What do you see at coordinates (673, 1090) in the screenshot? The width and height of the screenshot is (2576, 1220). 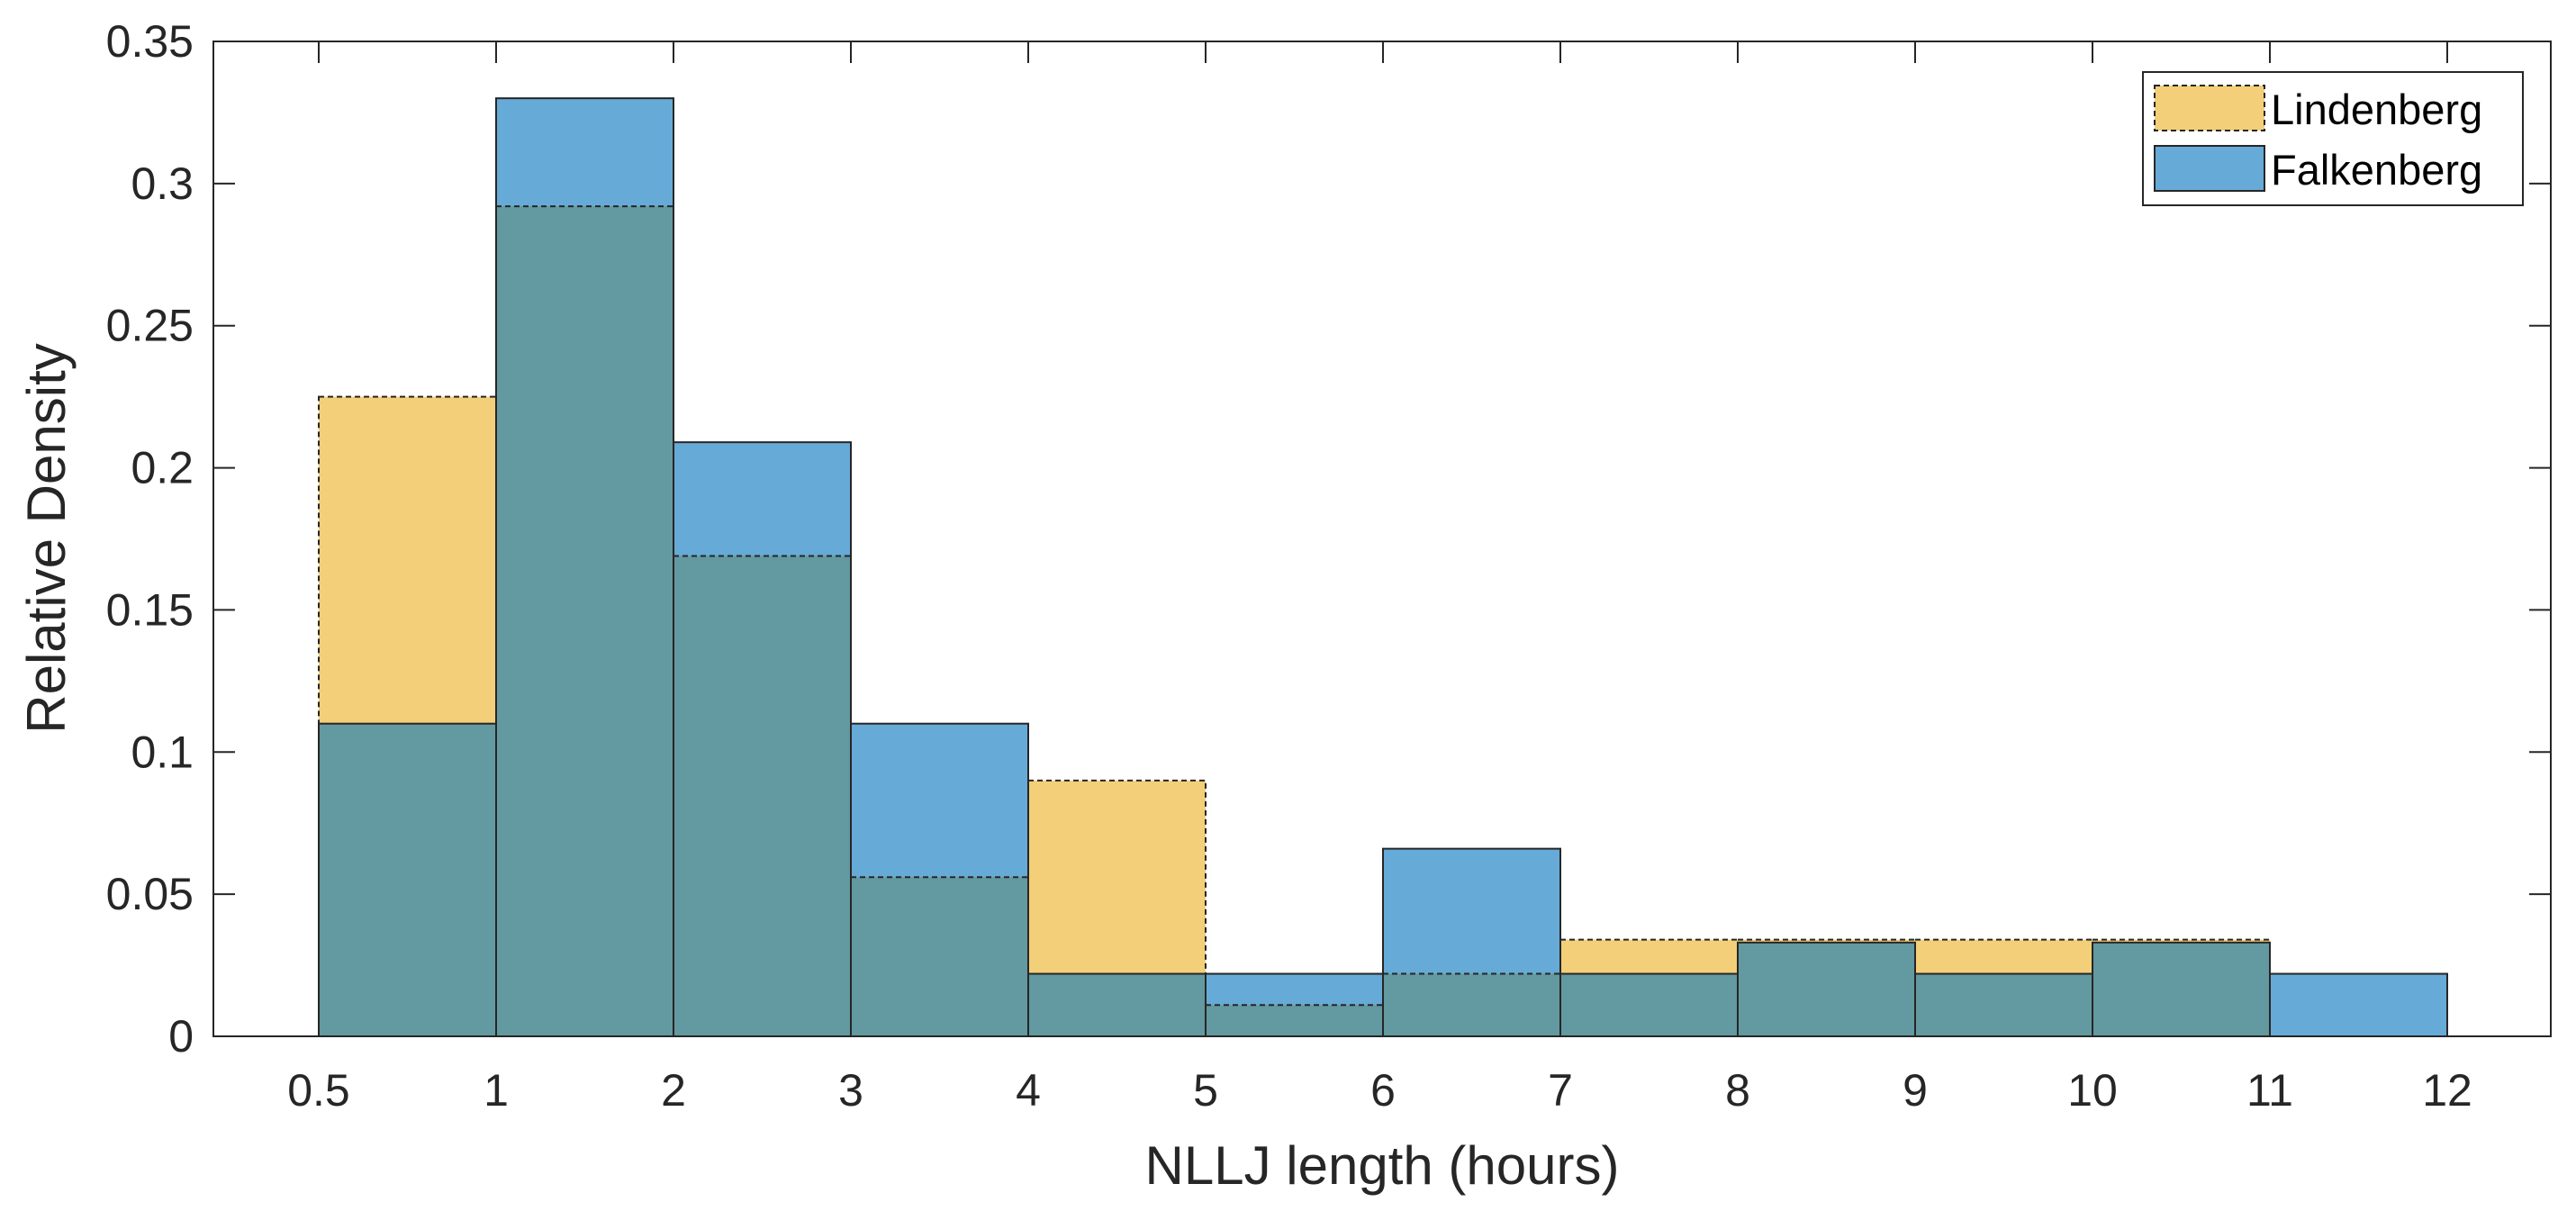 I see `x-tick-label: 2` at bounding box center [673, 1090].